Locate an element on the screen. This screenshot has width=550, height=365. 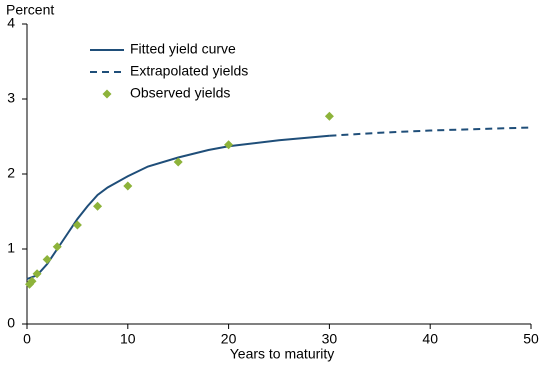
x-tick-label: 0 is located at coordinates (27, 339).